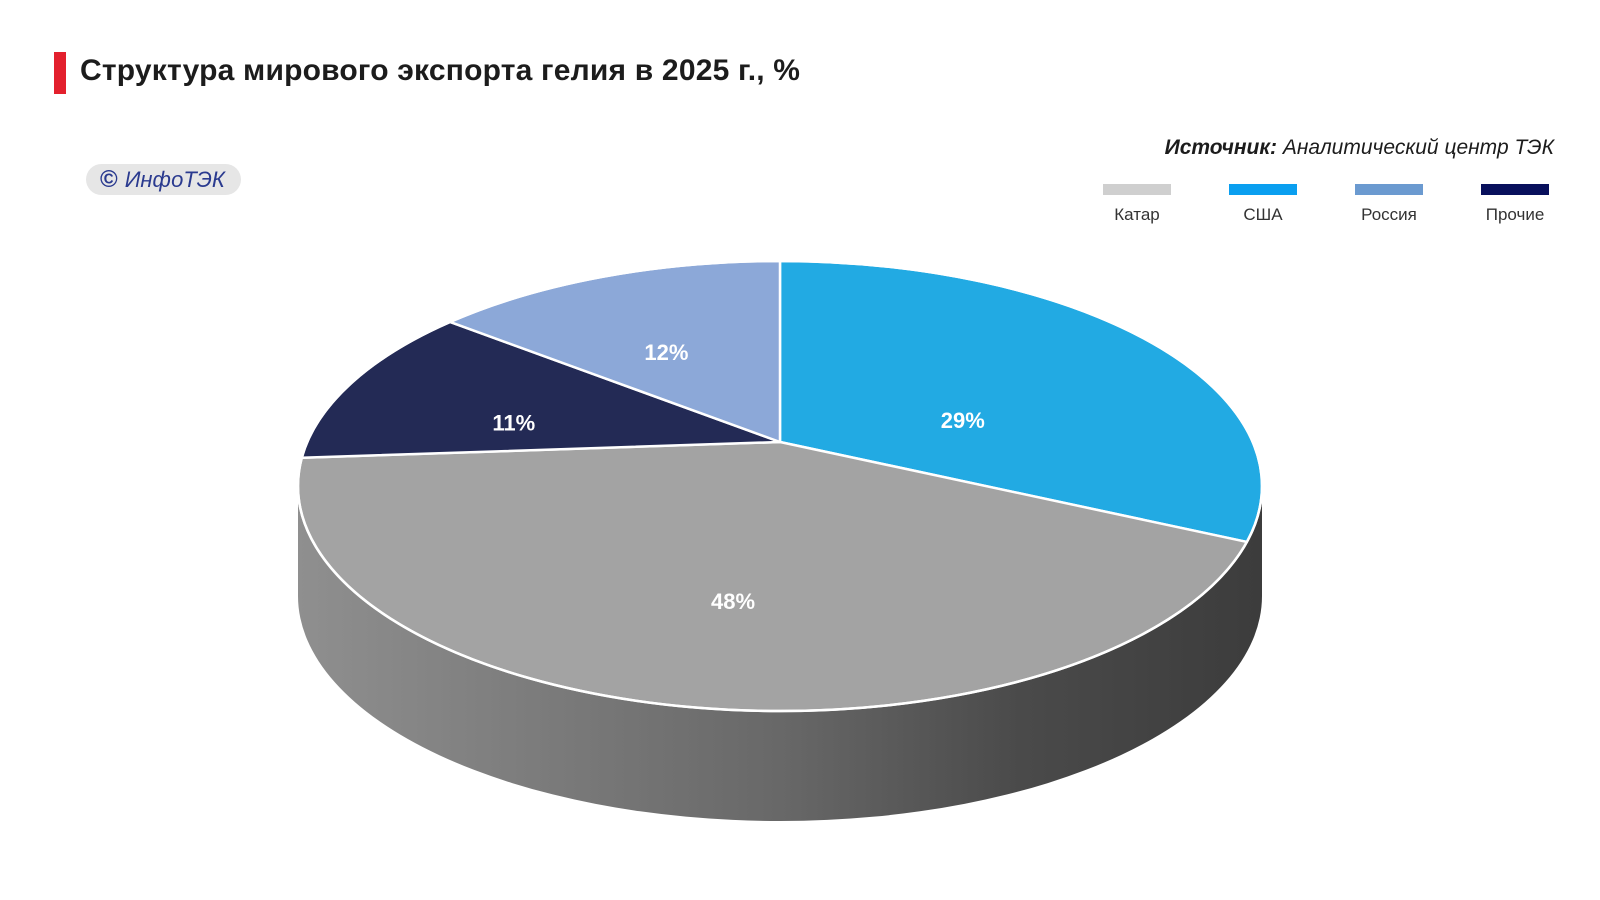 This screenshot has height=900, width=1600. I want to click on watermark-text: ИнфоТЭК, so click(174, 179).